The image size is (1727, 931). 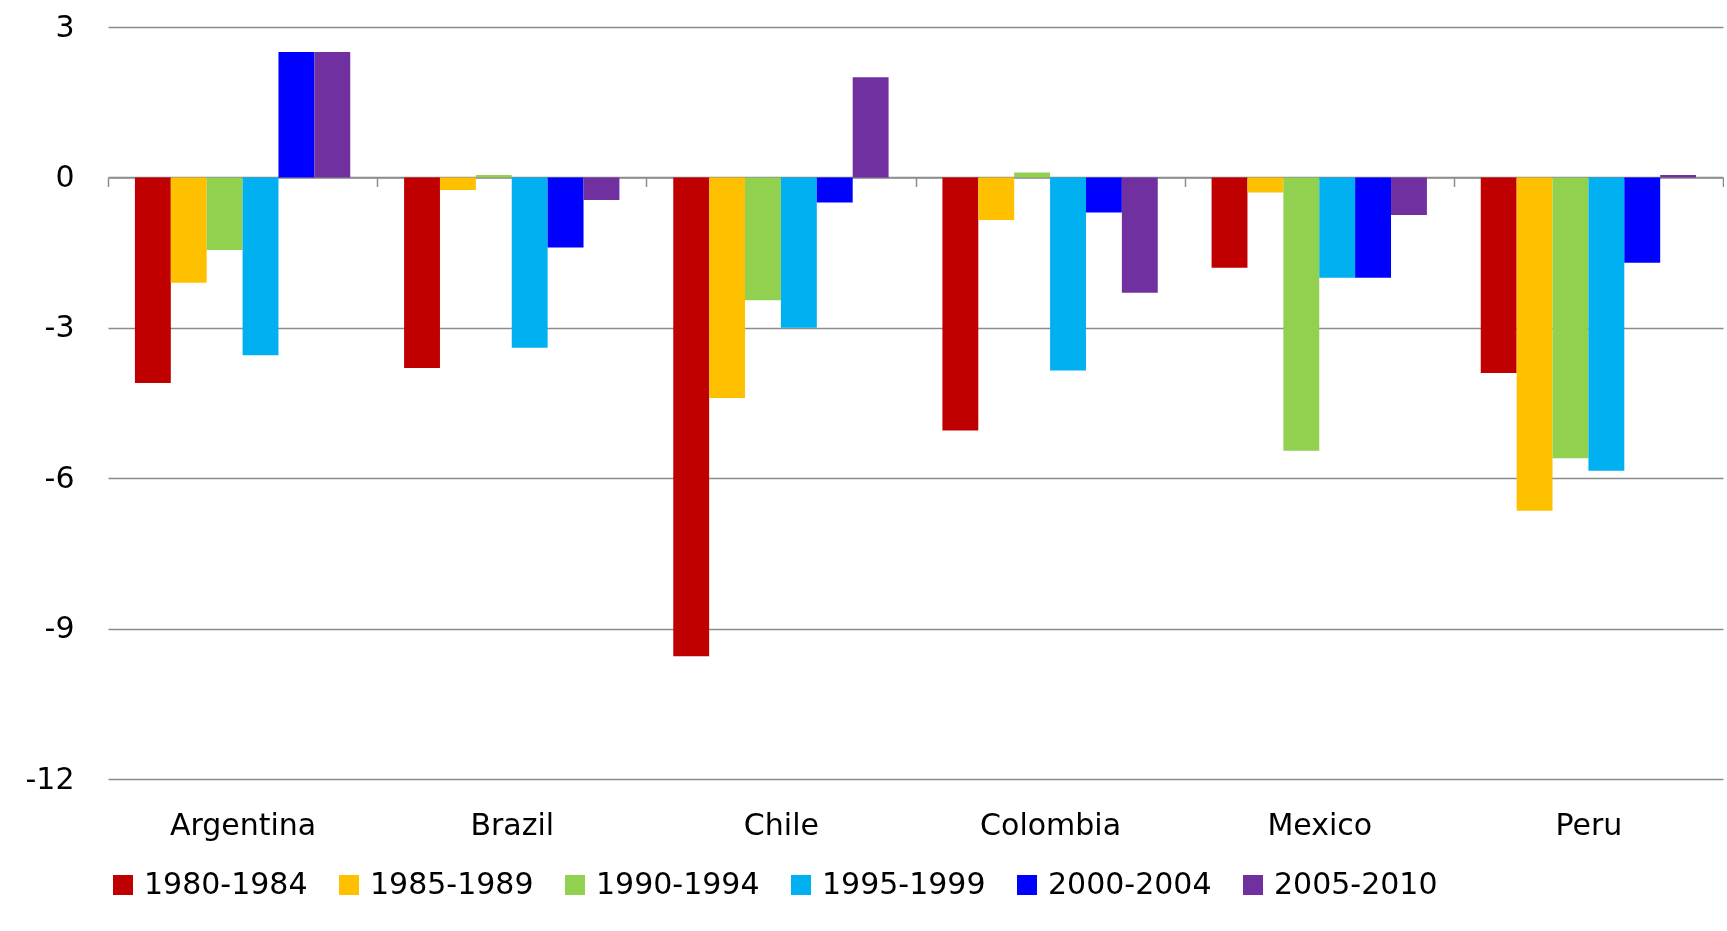 What do you see at coordinates (678, 883) in the screenshot?
I see `legend-label: 1990-1994` at bounding box center [678, 883].